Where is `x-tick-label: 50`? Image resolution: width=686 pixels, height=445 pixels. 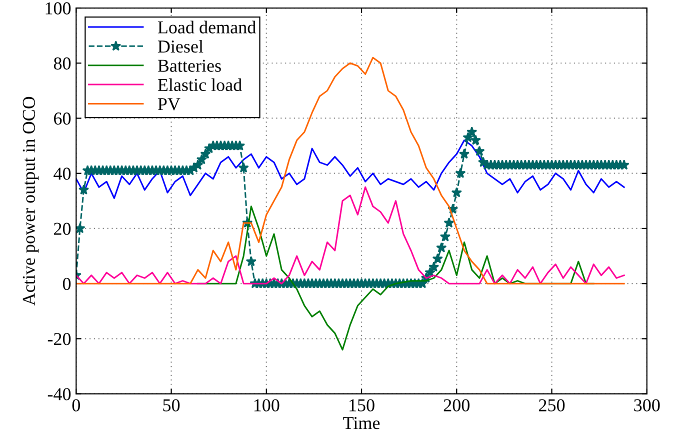 x-tick-label: 50 is located at coordinates (171, 405).